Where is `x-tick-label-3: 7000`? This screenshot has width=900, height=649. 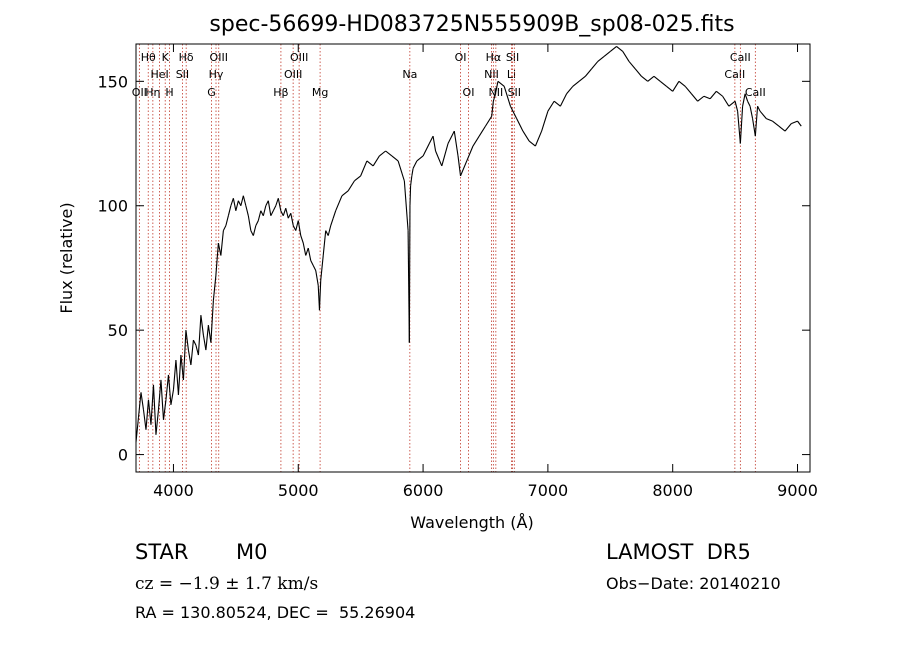
x-tick-label-3: 7000 is located at coordinates (548, 490).